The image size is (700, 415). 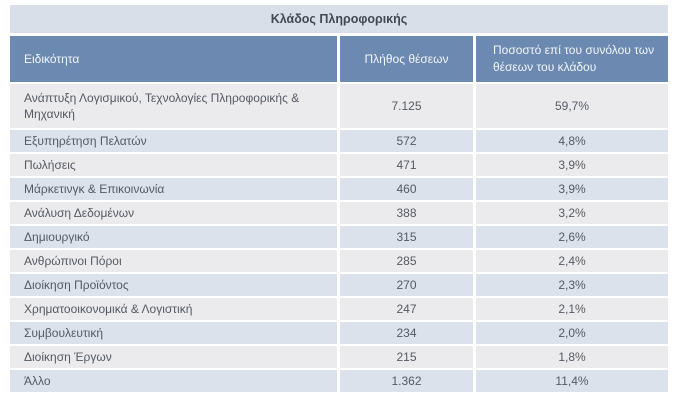 What do you see at coordinates (405, 107) in the screenshot?
I see `positions-cell: 7.125` at bounding box center [405, 107].